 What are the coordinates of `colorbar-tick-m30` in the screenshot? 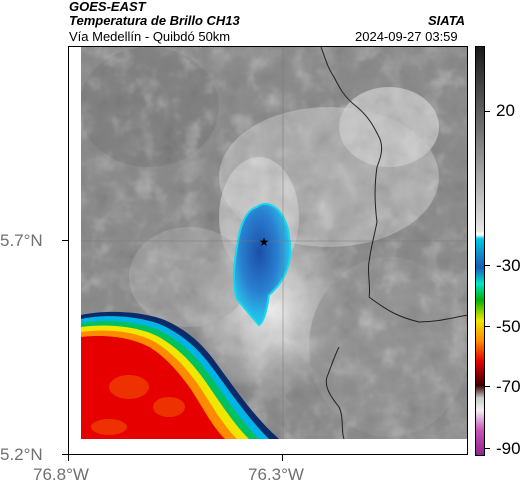 It's located at (487, 265).